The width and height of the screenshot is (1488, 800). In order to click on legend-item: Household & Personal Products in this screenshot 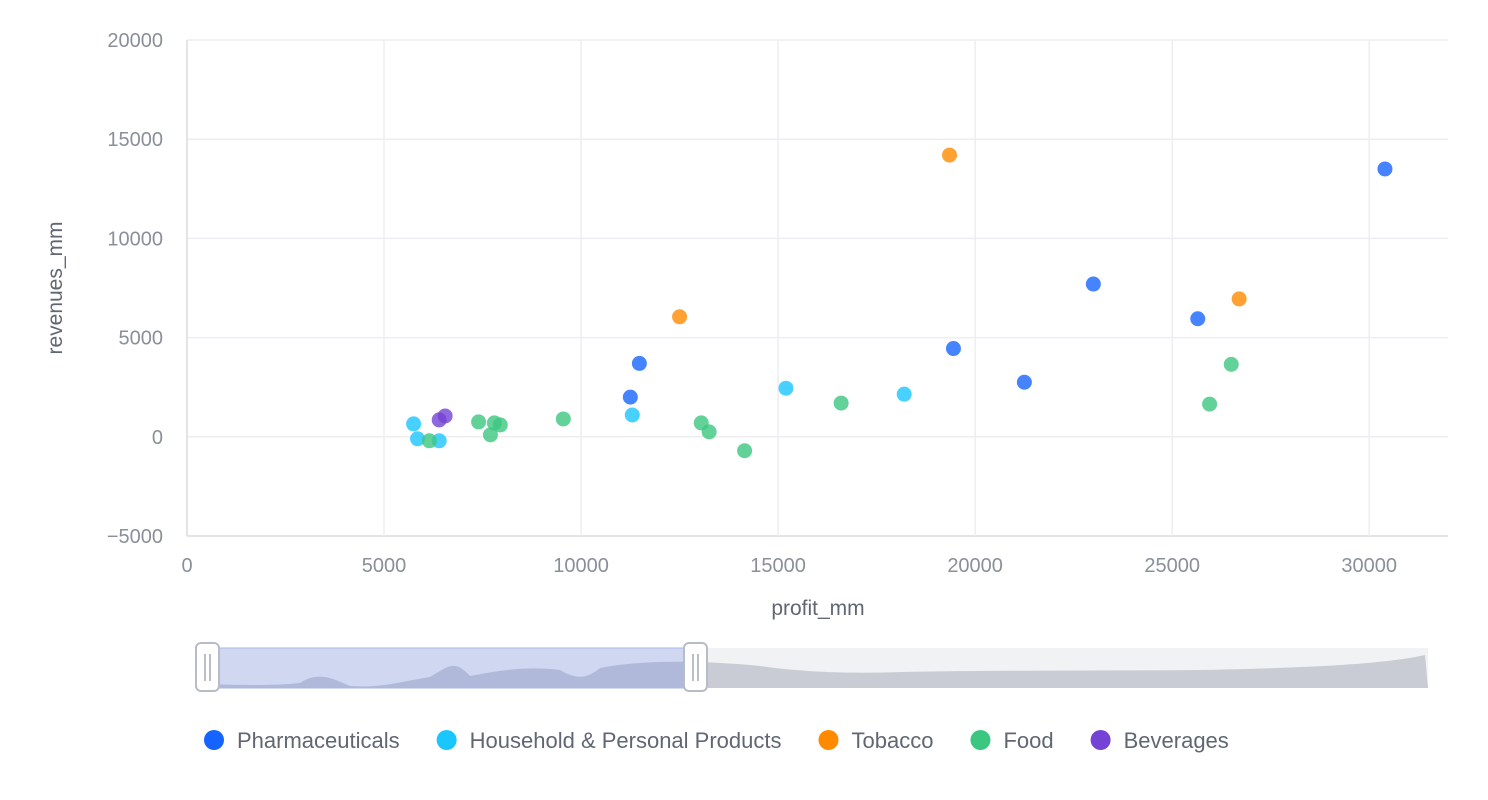, I will do `click(609, 740)`.